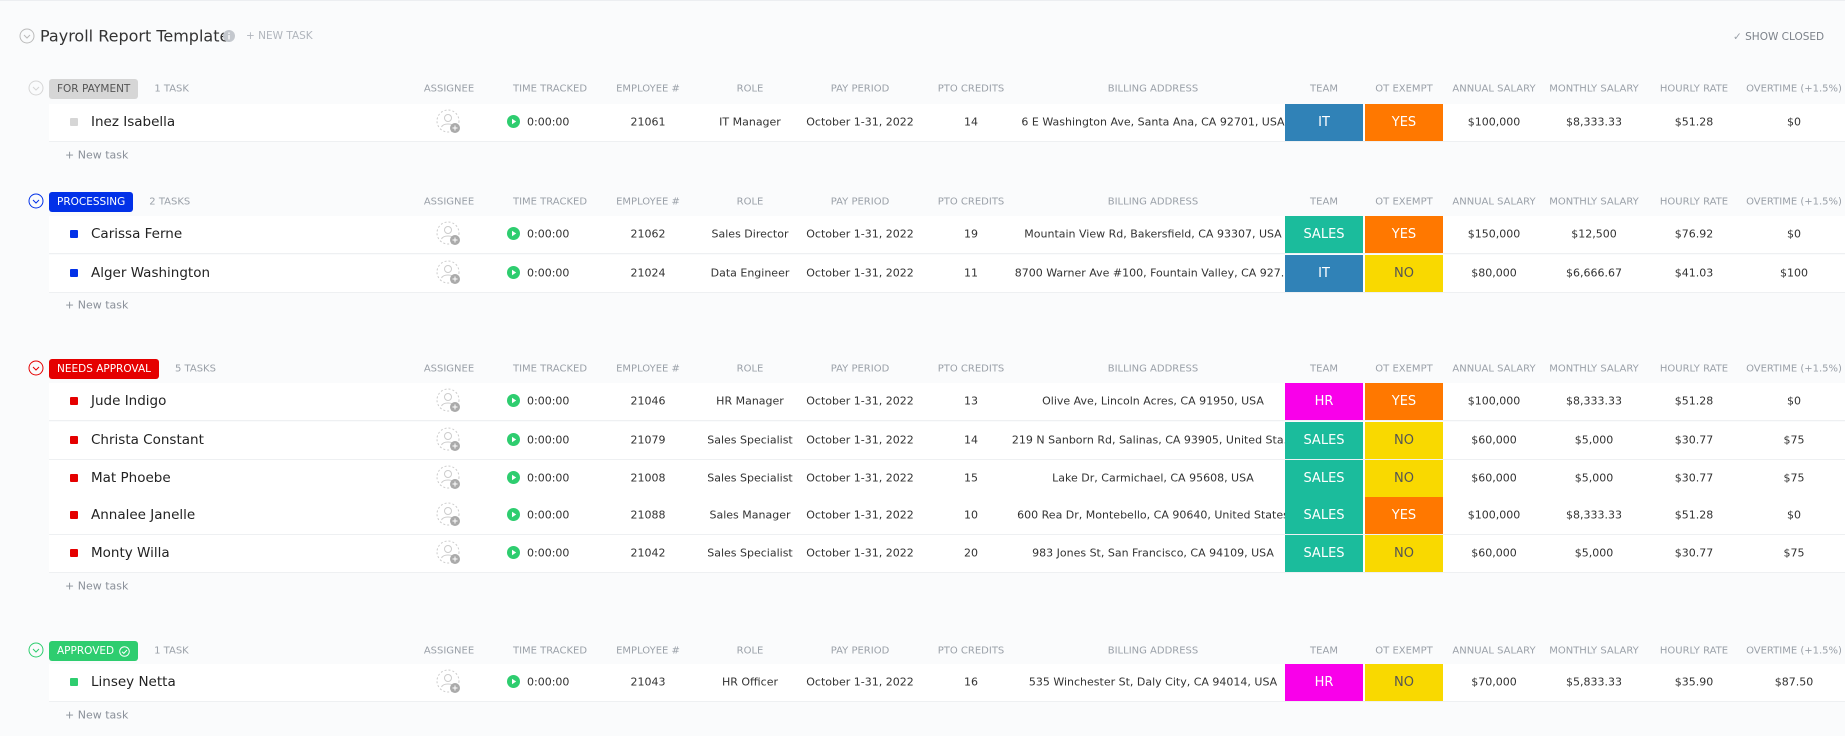  I want to click on cell-monthly: $8,333.33, so click(1594, 515).